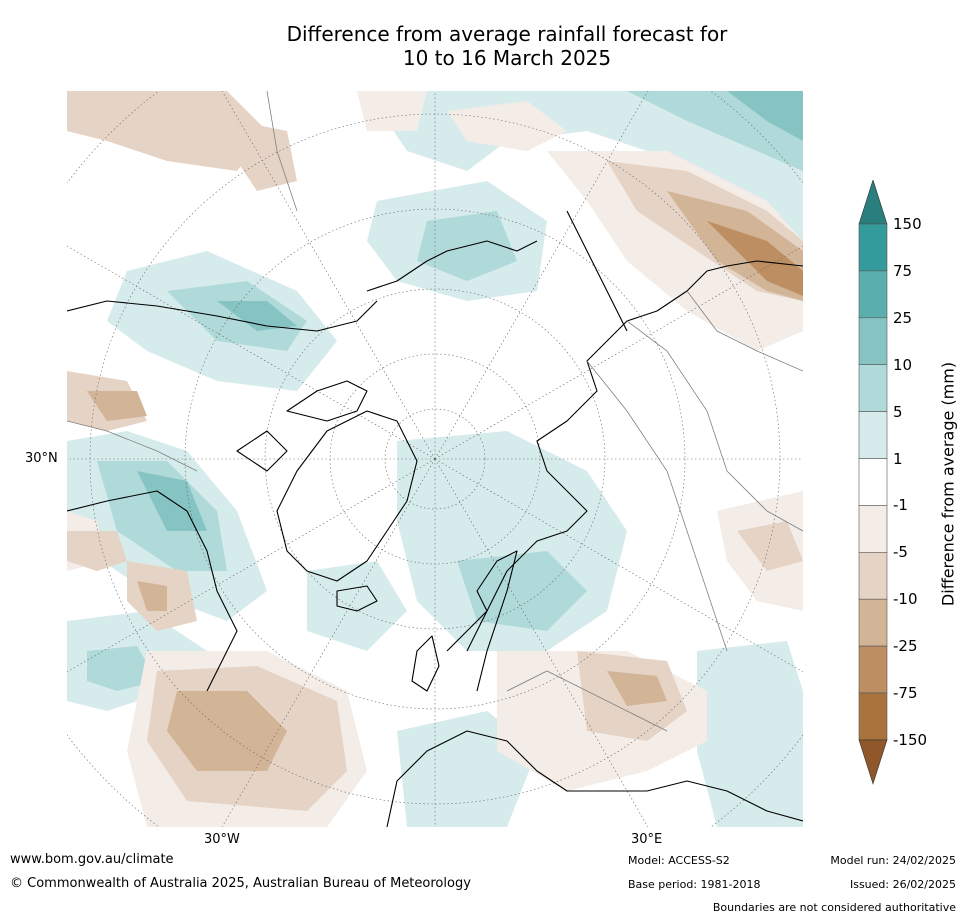 This screenshot has width=965, height=919. What do you see at coordinates (679, 860) in the screenshot?
I see `footer-model: Model: ACCESS-S2` at bounding box center [679, 860].